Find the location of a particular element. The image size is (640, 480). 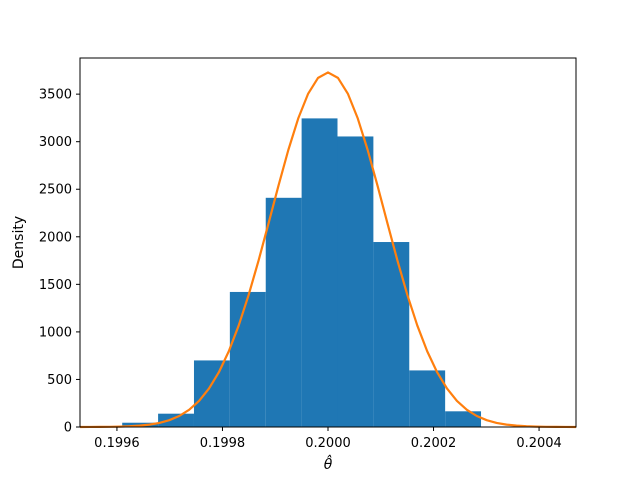

y-tick-label: 3500 is located at coordinates (55, 95).